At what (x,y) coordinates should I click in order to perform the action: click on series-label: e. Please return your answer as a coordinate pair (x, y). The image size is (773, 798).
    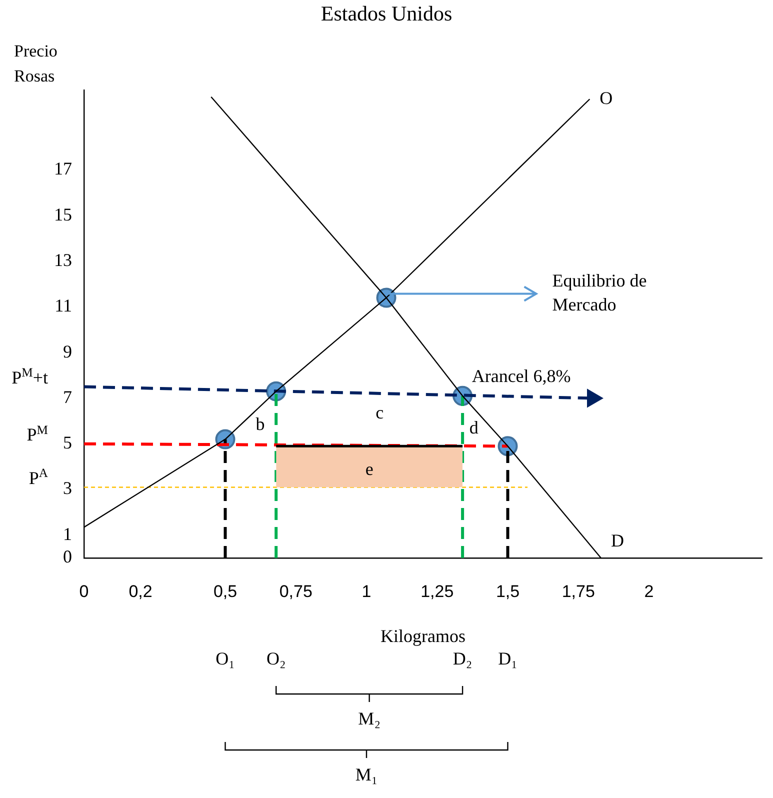
    Looking at the image, I should click on (369, 468).